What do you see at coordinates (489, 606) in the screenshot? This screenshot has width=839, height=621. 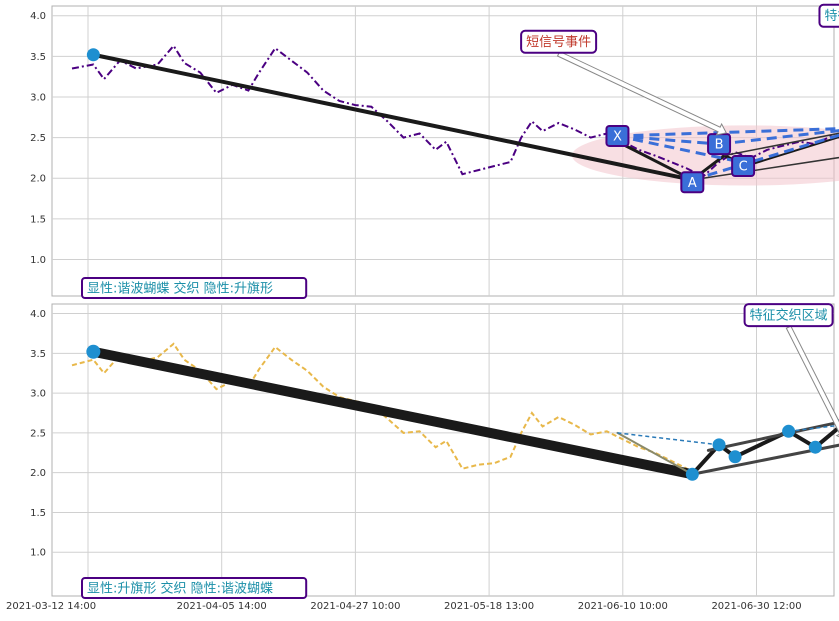 I see `x-tick-label: 2021-05-18 13:00` at bounding box center [489, 606].